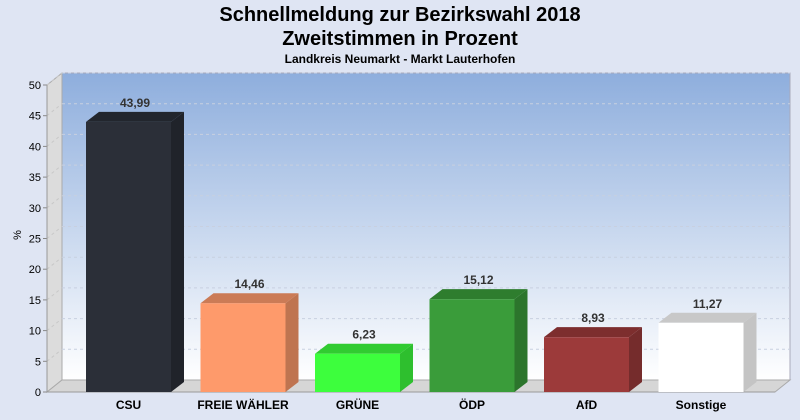 Image resolution: width=800 pixels, height=420 pixels. I want to click on x-category-label: ÖDP, so click(472, 404).